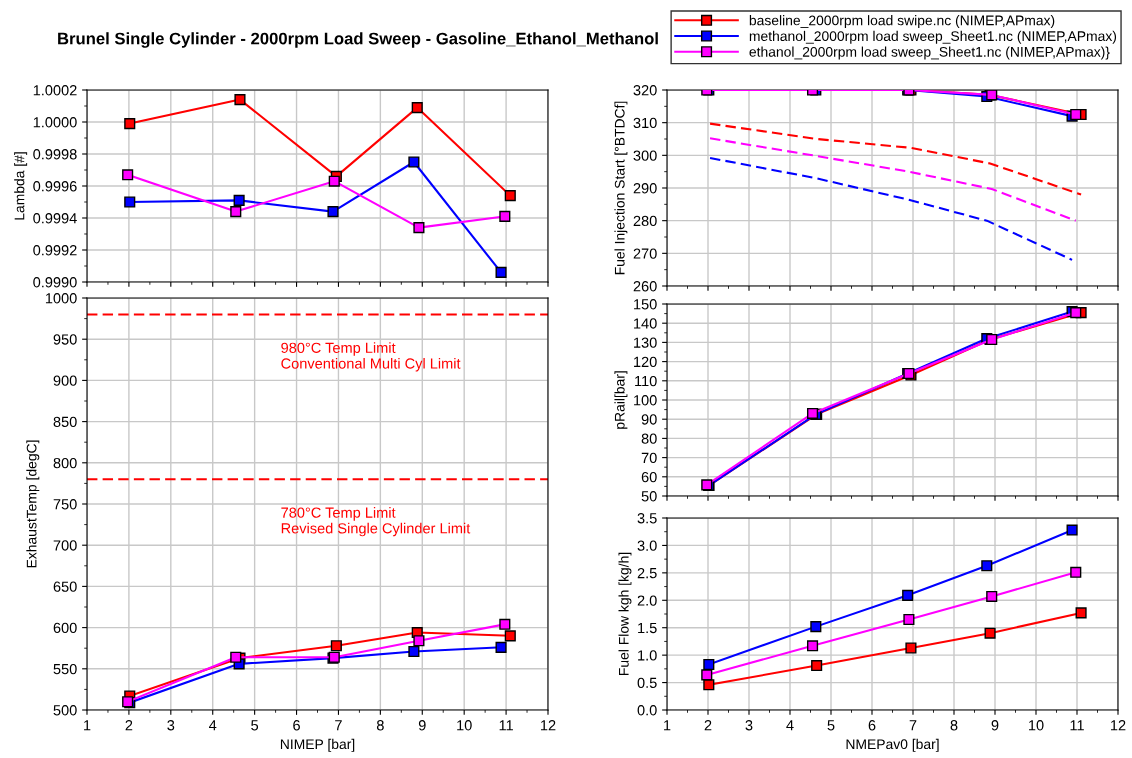 The height and width of the screenshot is (758, 1132). What do you see at coordinates (65, 669) in the screenshot?
I see `y-tick-label: 550` at bounding box center [65, 669].